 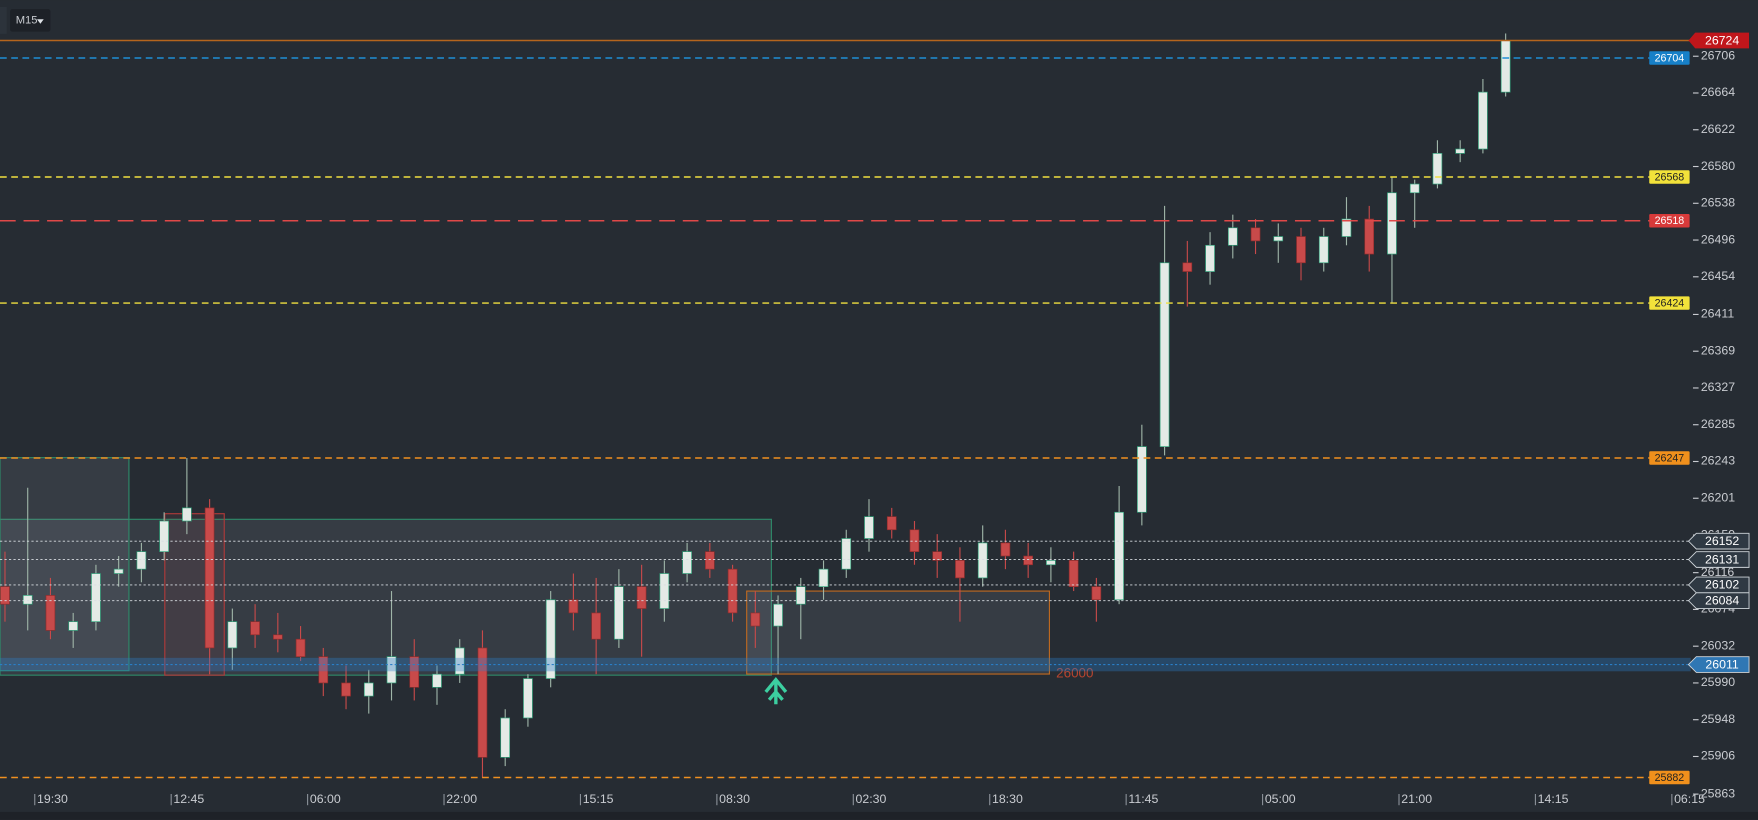 What do you see at coordinates (1416, 799) in the screenshot?
I see `x-tick-label: 21:00` at bounding box center [1416, 799].